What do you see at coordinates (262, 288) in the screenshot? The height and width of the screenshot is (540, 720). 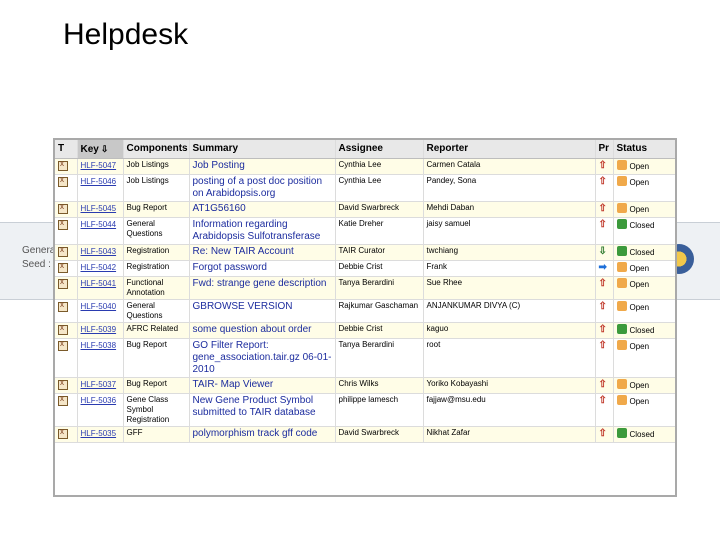 I see `summary-link: Fwd: strange gene description` at bounding box center [262, 288].